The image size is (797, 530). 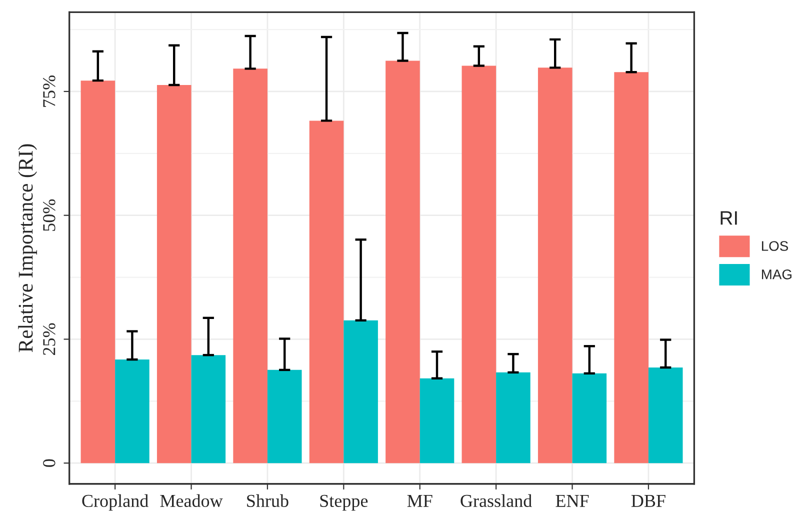 What do you see at coordinates (49, 91) in the screenshot?
I see `y-tick-label: 75%` at bounding box center [49, 91].